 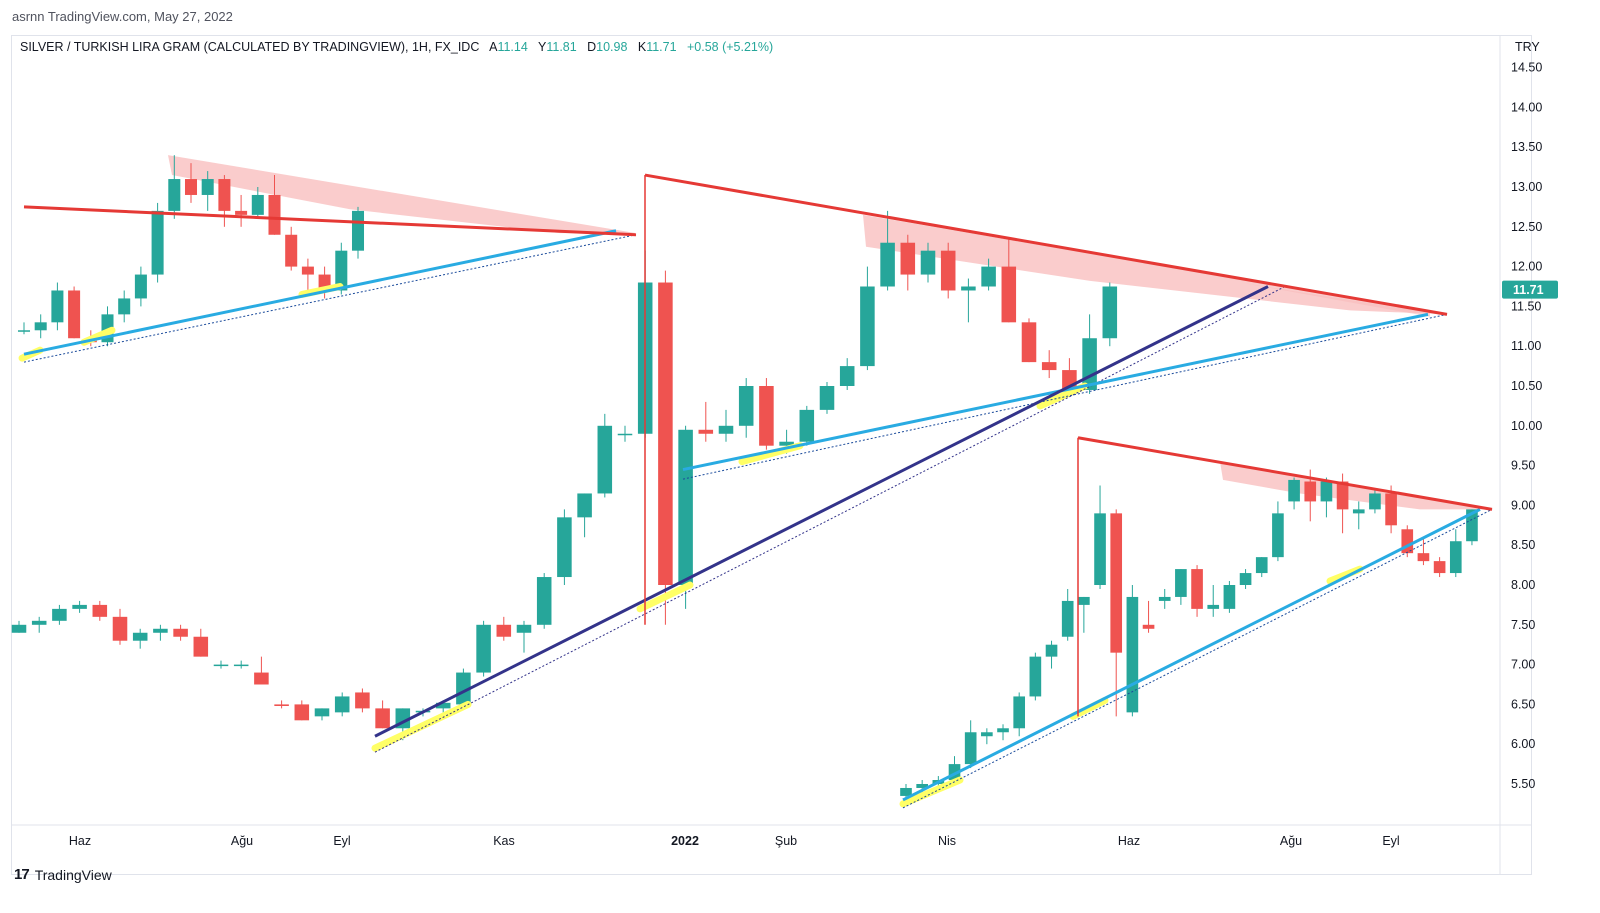 What do you see at coordinates (1526, 346) in the screenshot?
I see `y-tick-label: 11.00` at bounding box center [1526, 346].